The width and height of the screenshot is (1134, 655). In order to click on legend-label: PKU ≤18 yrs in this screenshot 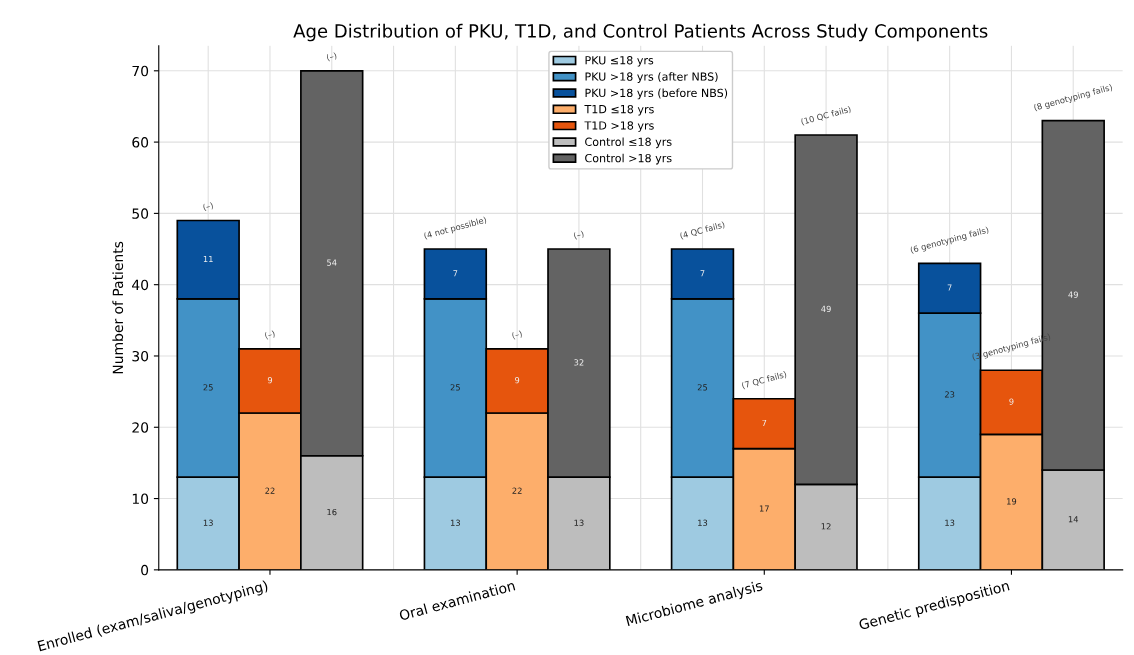, I will do `click(619, 61)`.